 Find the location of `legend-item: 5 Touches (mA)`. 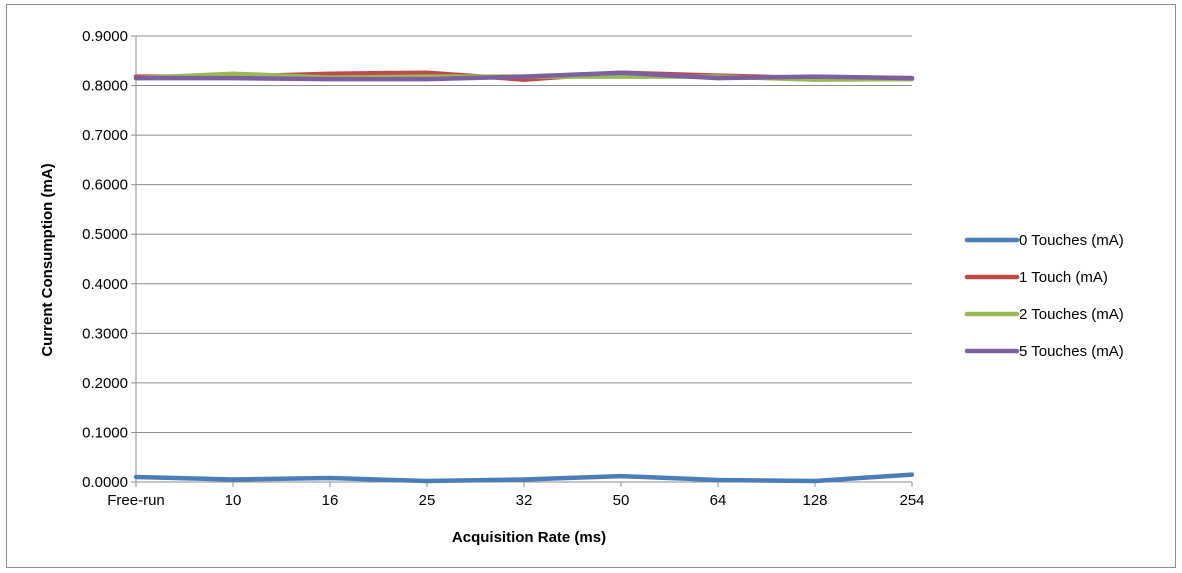

legend-item: 5 Touches (mA) is located at coordinates (1044, 351).